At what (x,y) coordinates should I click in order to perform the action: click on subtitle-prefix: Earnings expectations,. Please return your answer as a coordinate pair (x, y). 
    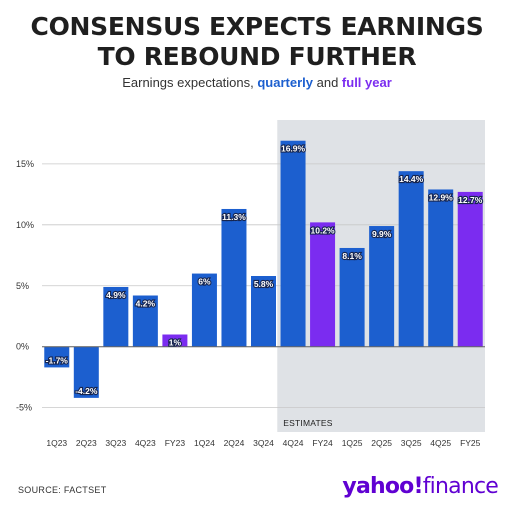
    Looking at the image, I should click on (190, 82).